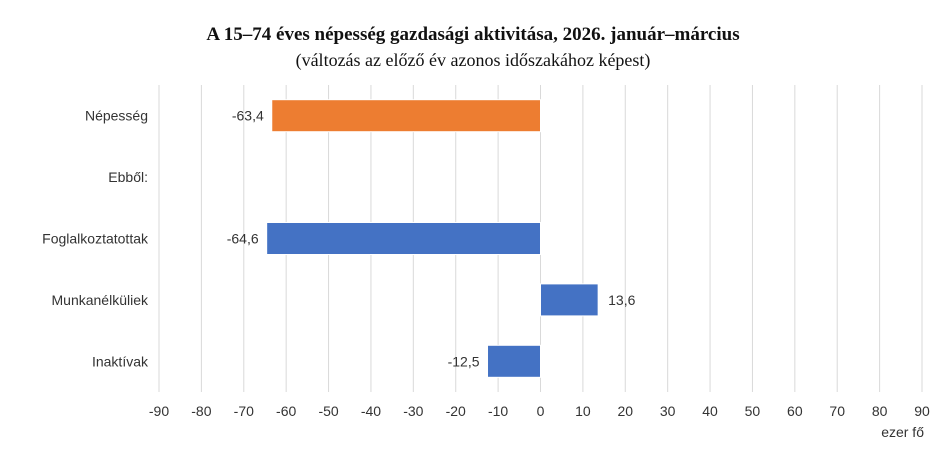 Image resolution: width=946 pixels, height=451 pixels. Describe the element at coordinates (244, 411) in the screenshot. I see `x-tick-label: -70` at that location.